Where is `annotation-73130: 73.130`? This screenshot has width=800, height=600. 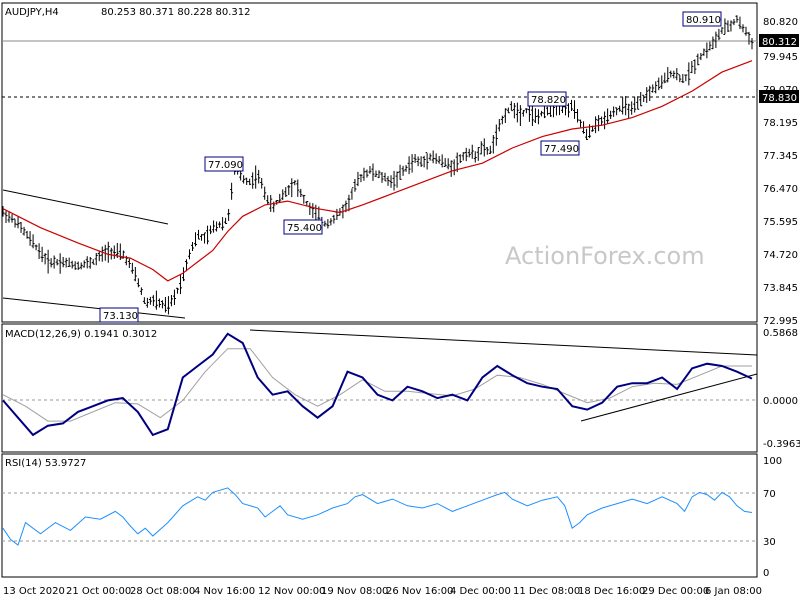
annotation-73130: 73.130 is located at coordinates (120, 316).